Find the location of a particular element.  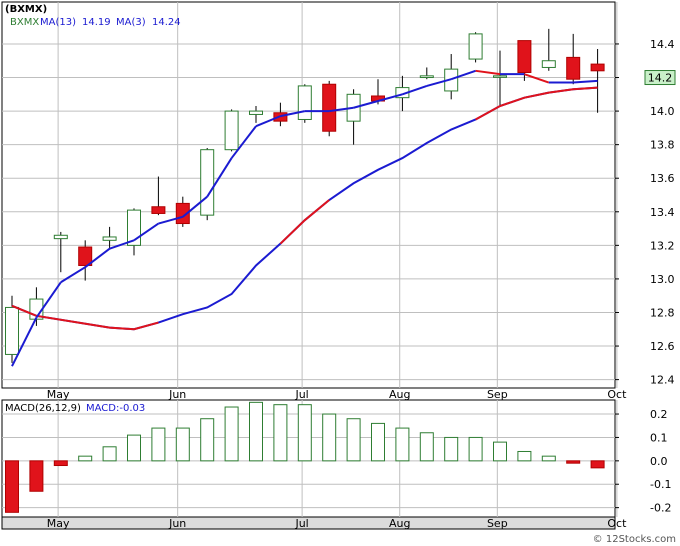

legend-ma13-value: 14.19 is located at coordinates (96, 22).